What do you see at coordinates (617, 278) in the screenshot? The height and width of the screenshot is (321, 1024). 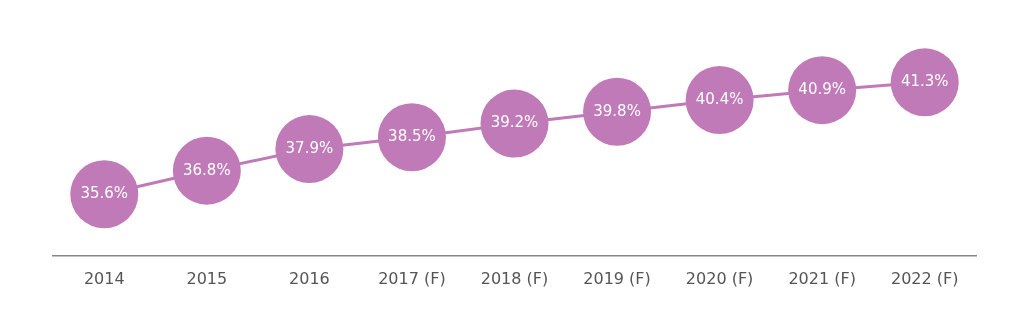 I see `x-tick-label: 2019 (F)` at bounding box center [617, 278].